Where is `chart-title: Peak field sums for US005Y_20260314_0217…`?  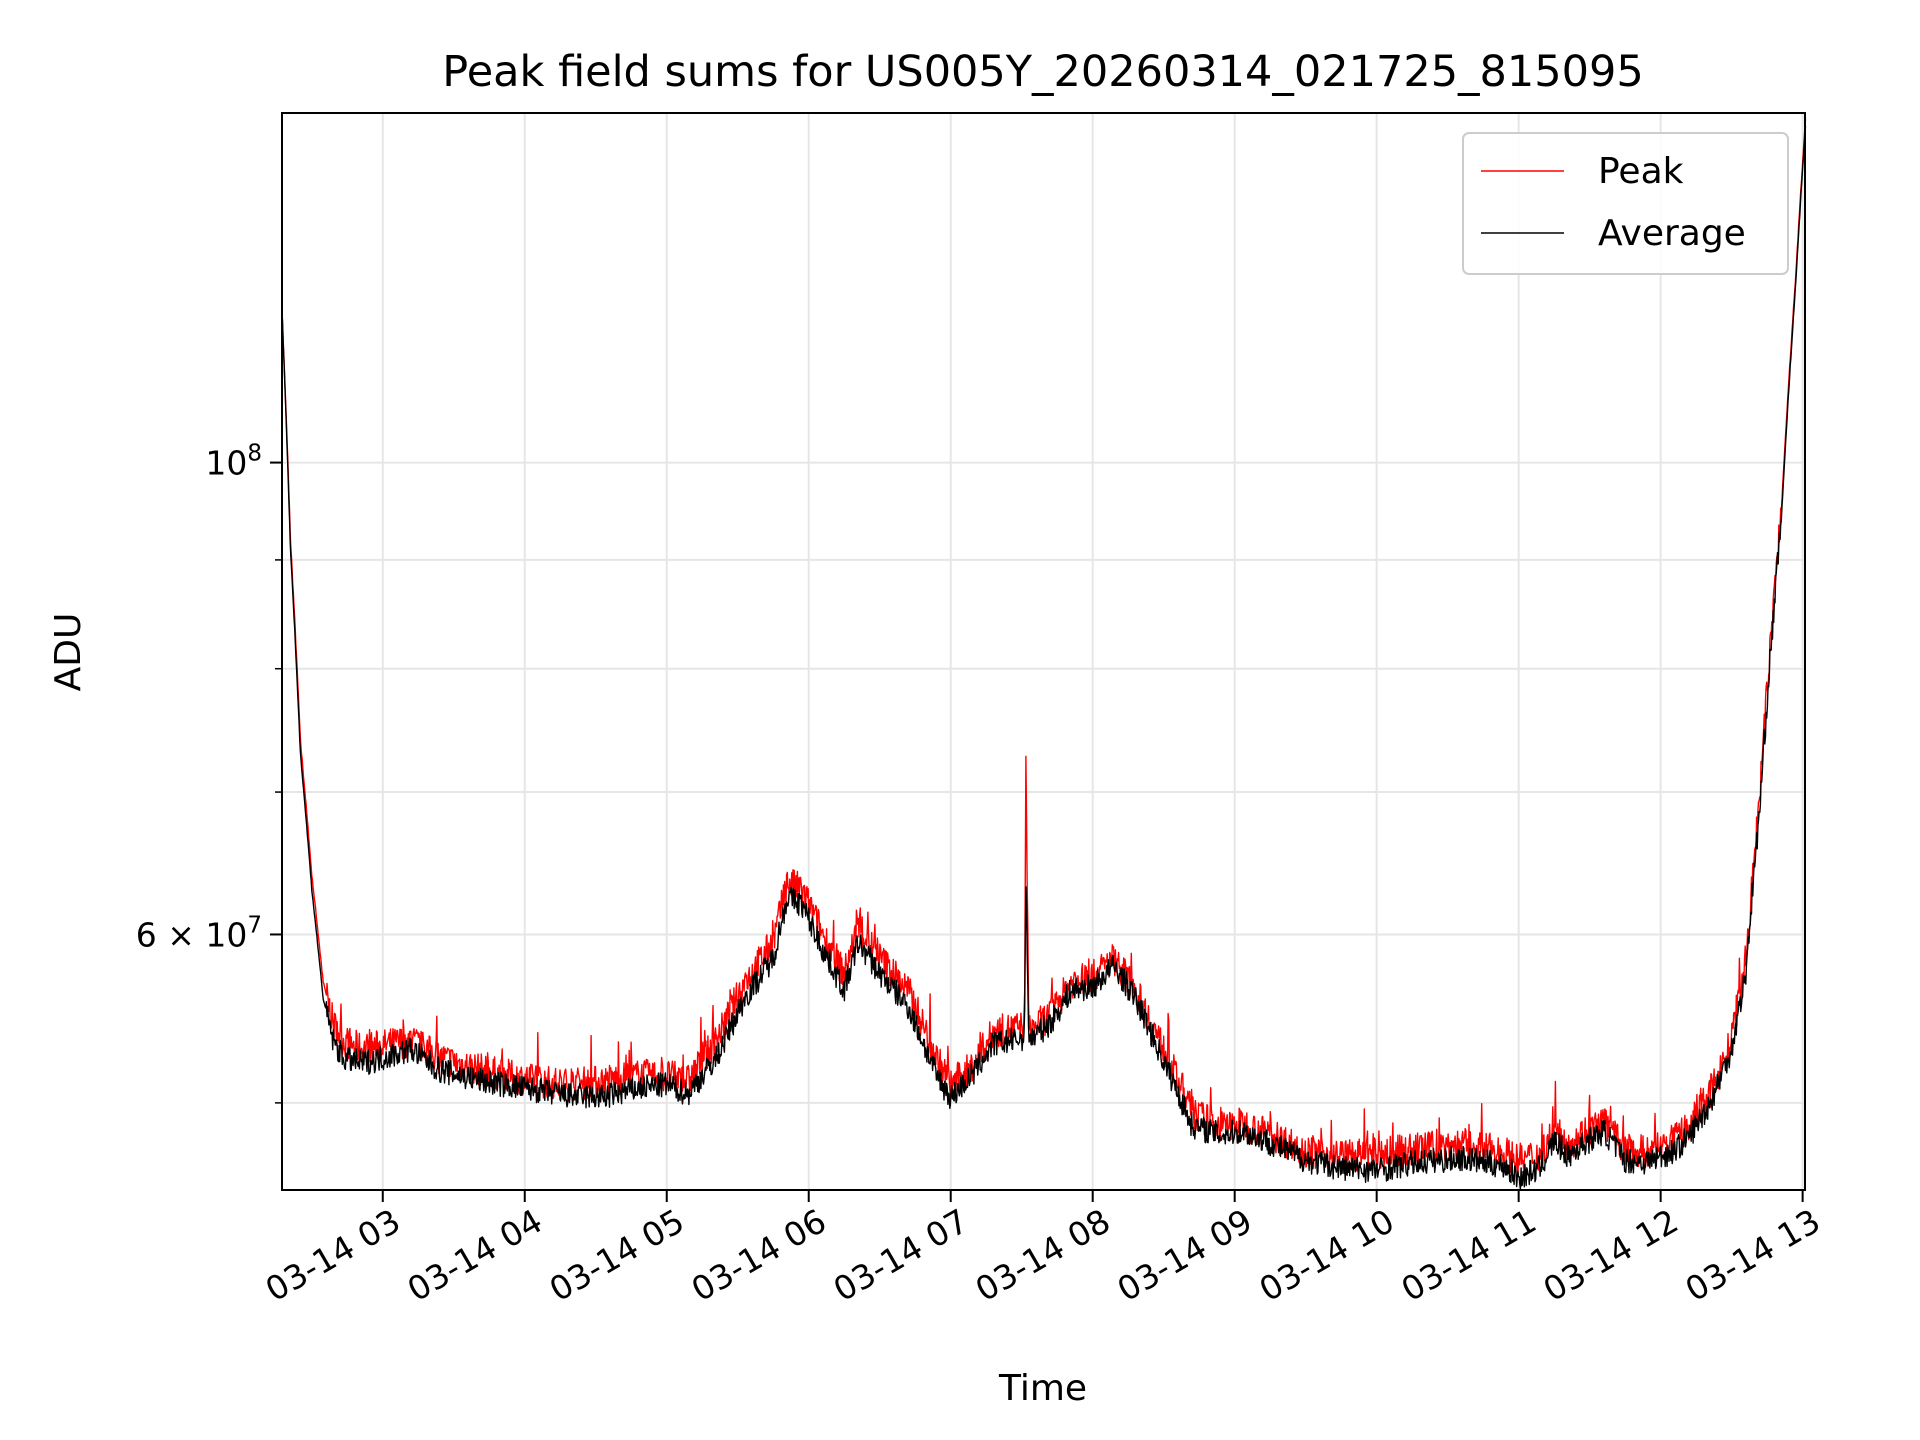
chart-title: Peak field sums for US005Y_20260314_0217… is located at coordinates (1042, 72).